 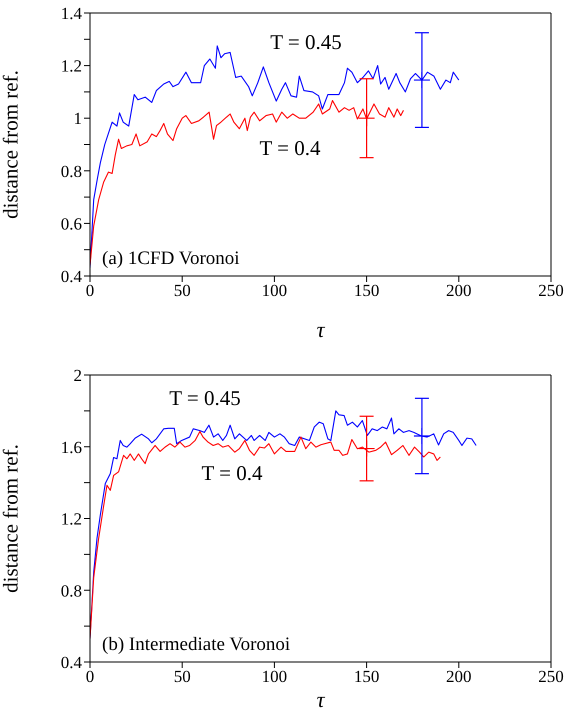 What do you see at coordinates (71, 447) in the screenshot?
I see `y-tick-label: 1.6` at bounding box center [71, 447].